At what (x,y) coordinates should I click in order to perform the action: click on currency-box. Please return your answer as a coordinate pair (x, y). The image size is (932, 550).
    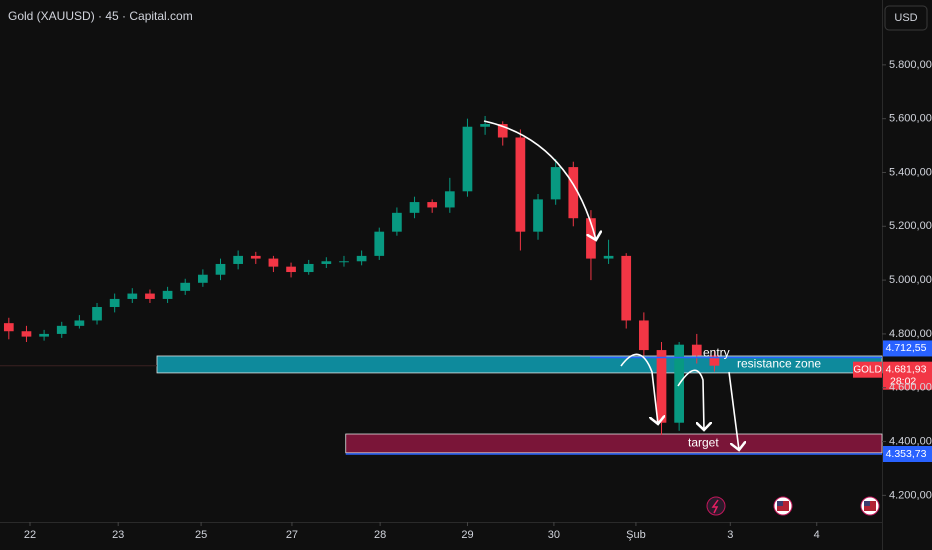
    Looking at the image, I should click on (906, 18).